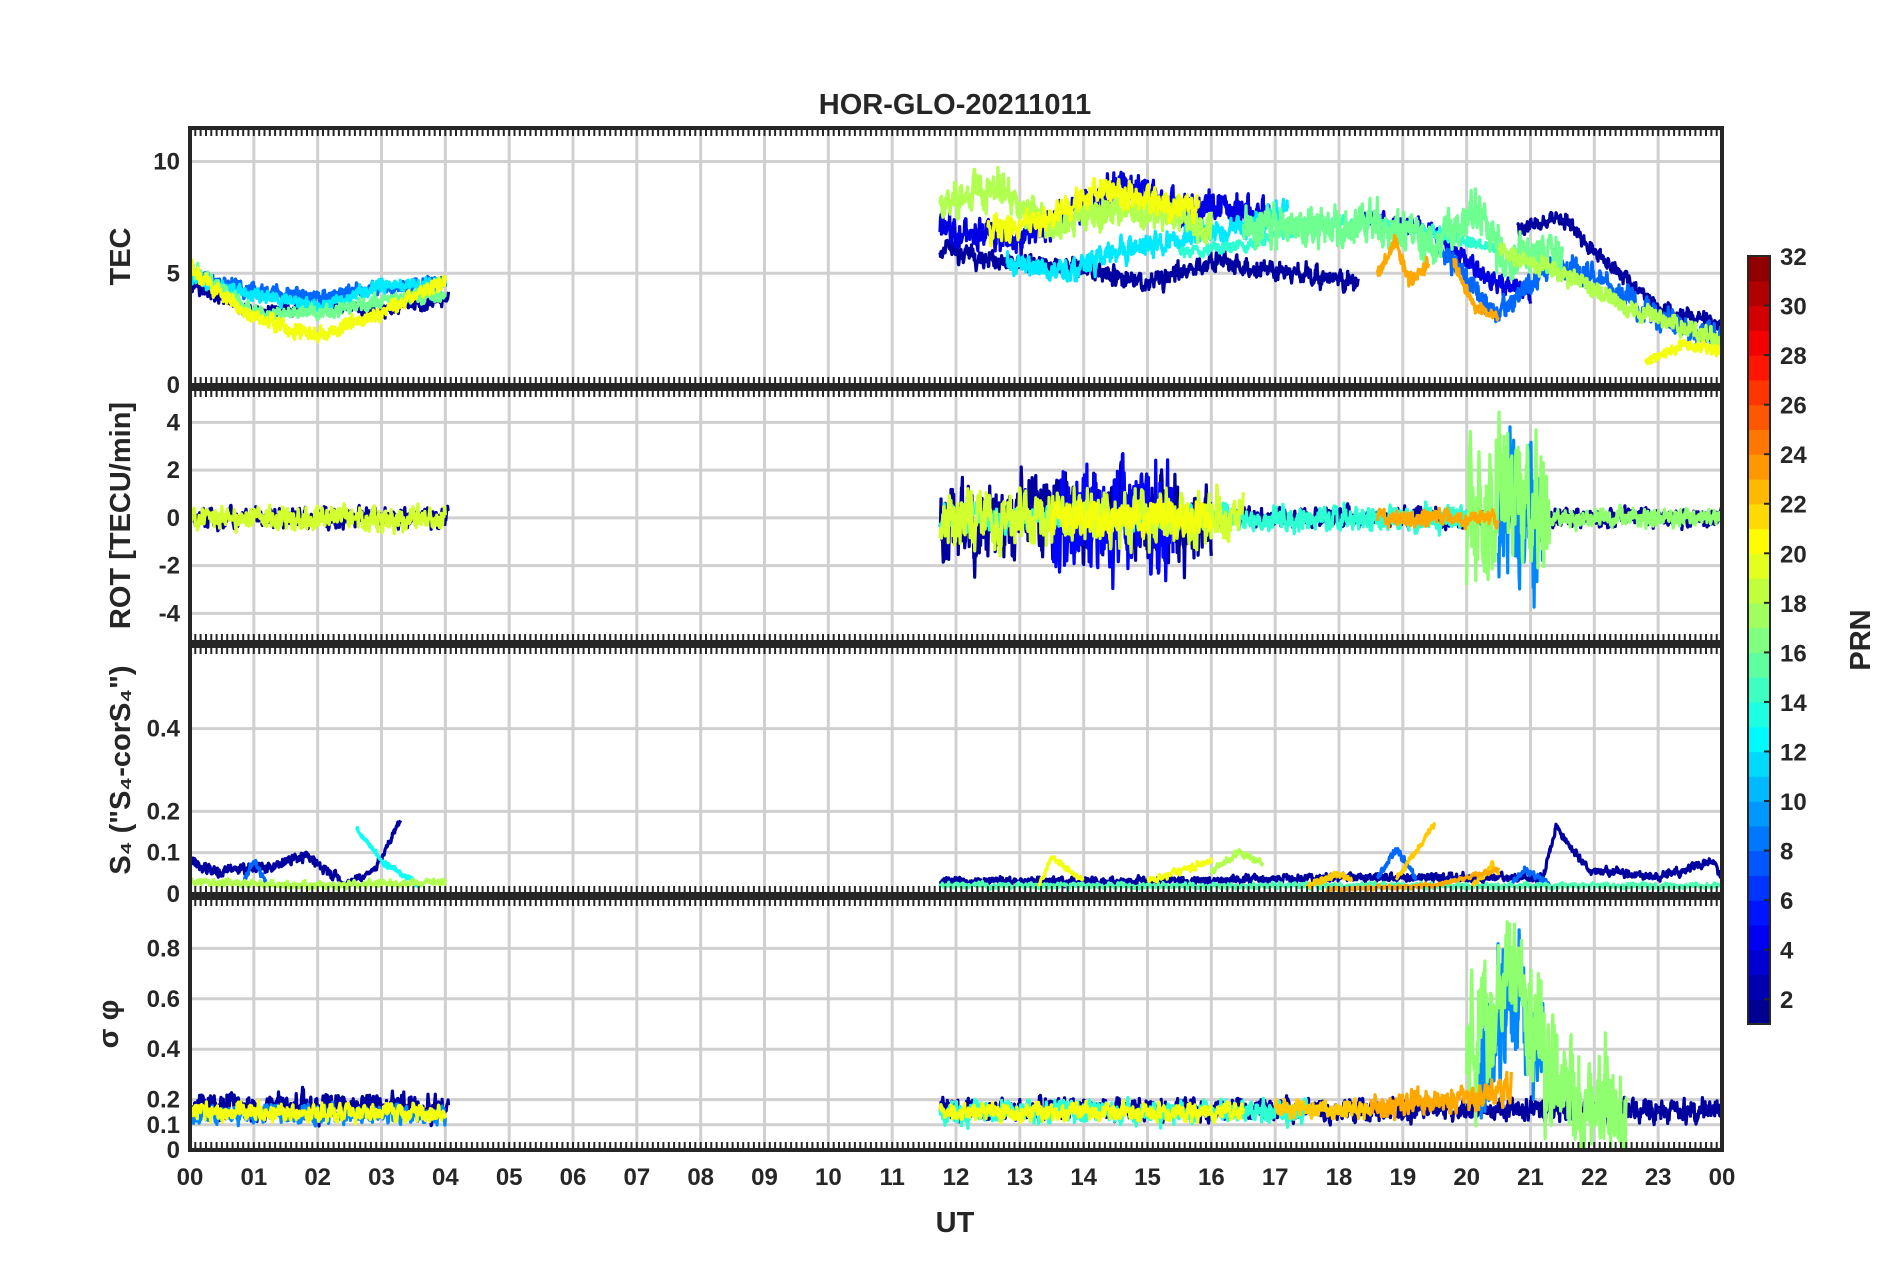 This screenshot has width=1902, height=1272. I want to click on colorbar-tick-label: 20, so click(1793, 554).